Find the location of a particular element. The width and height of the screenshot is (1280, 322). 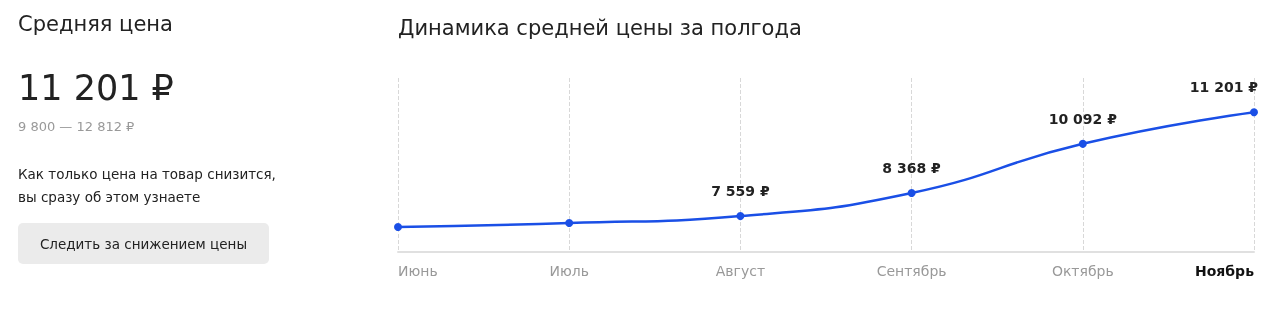

text: Следить за снижением цены is located at coordinates (143, 243).